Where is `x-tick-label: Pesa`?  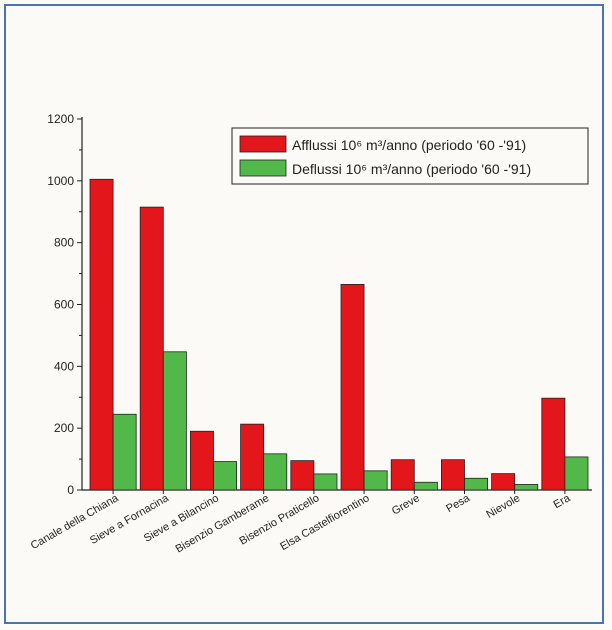 x-tick-label: Pesa is located at coordinates (458, 503).